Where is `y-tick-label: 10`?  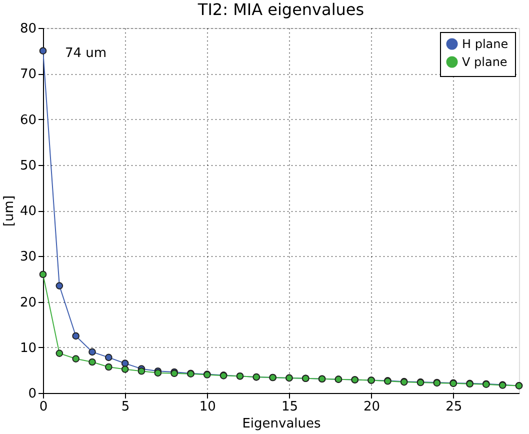
y-tick-label: 10 is located at coordinates (28, 348).